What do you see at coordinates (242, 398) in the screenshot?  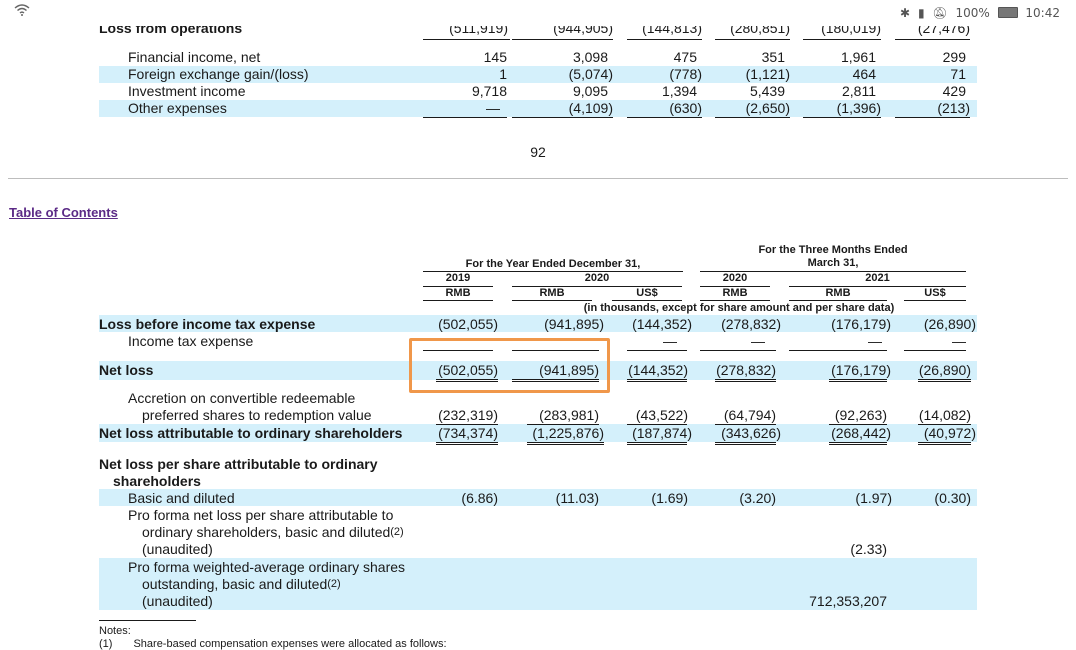 I see `accretion-label-1: Accretion on convertible redeemable` at bounding box center [242, 398].